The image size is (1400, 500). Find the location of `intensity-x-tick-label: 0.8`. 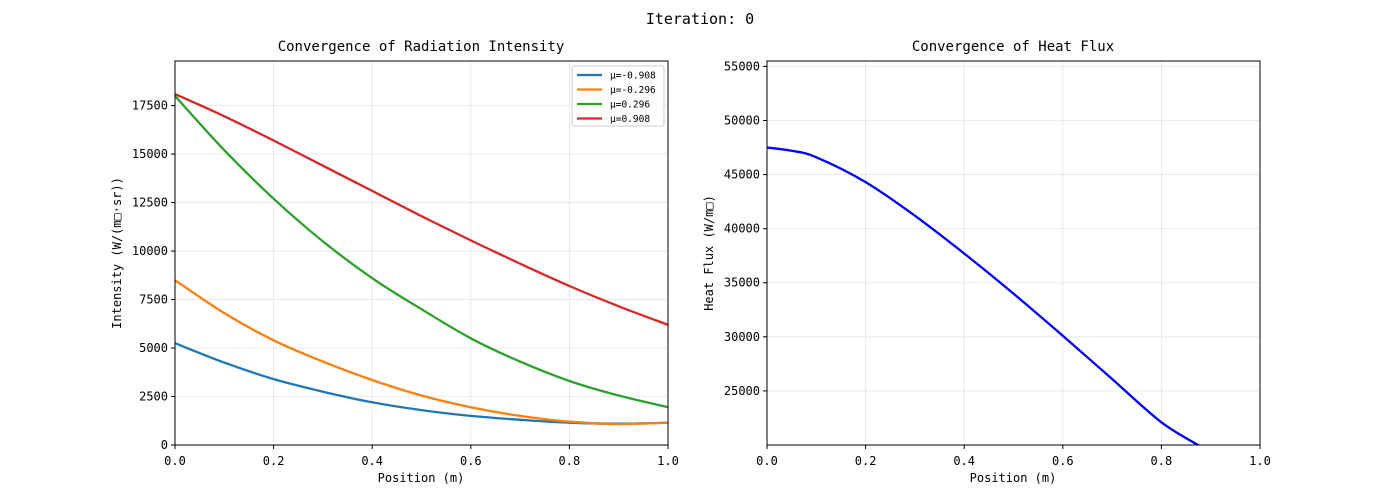

intensity-x-tick-label: 0.8 is located at coordinates (570, 461).